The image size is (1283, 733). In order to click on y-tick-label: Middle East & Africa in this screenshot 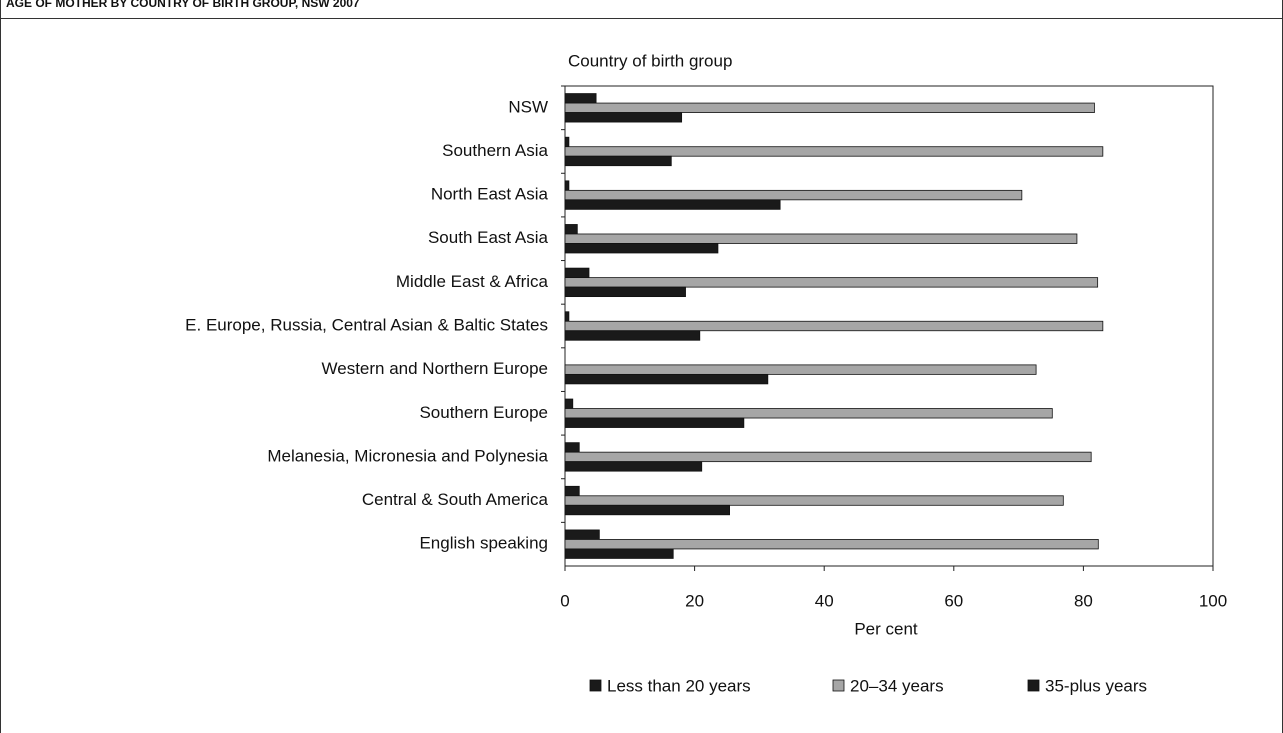, I will do `click(472, 281)`.